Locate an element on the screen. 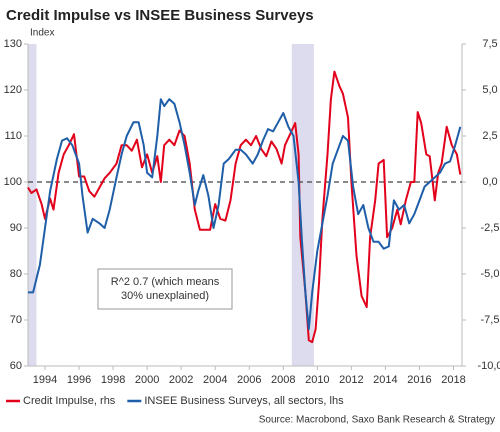 This screenshot has width=500, height=432. legend-label: Credit Impulse, rhs is located at coordinates (69, 401).